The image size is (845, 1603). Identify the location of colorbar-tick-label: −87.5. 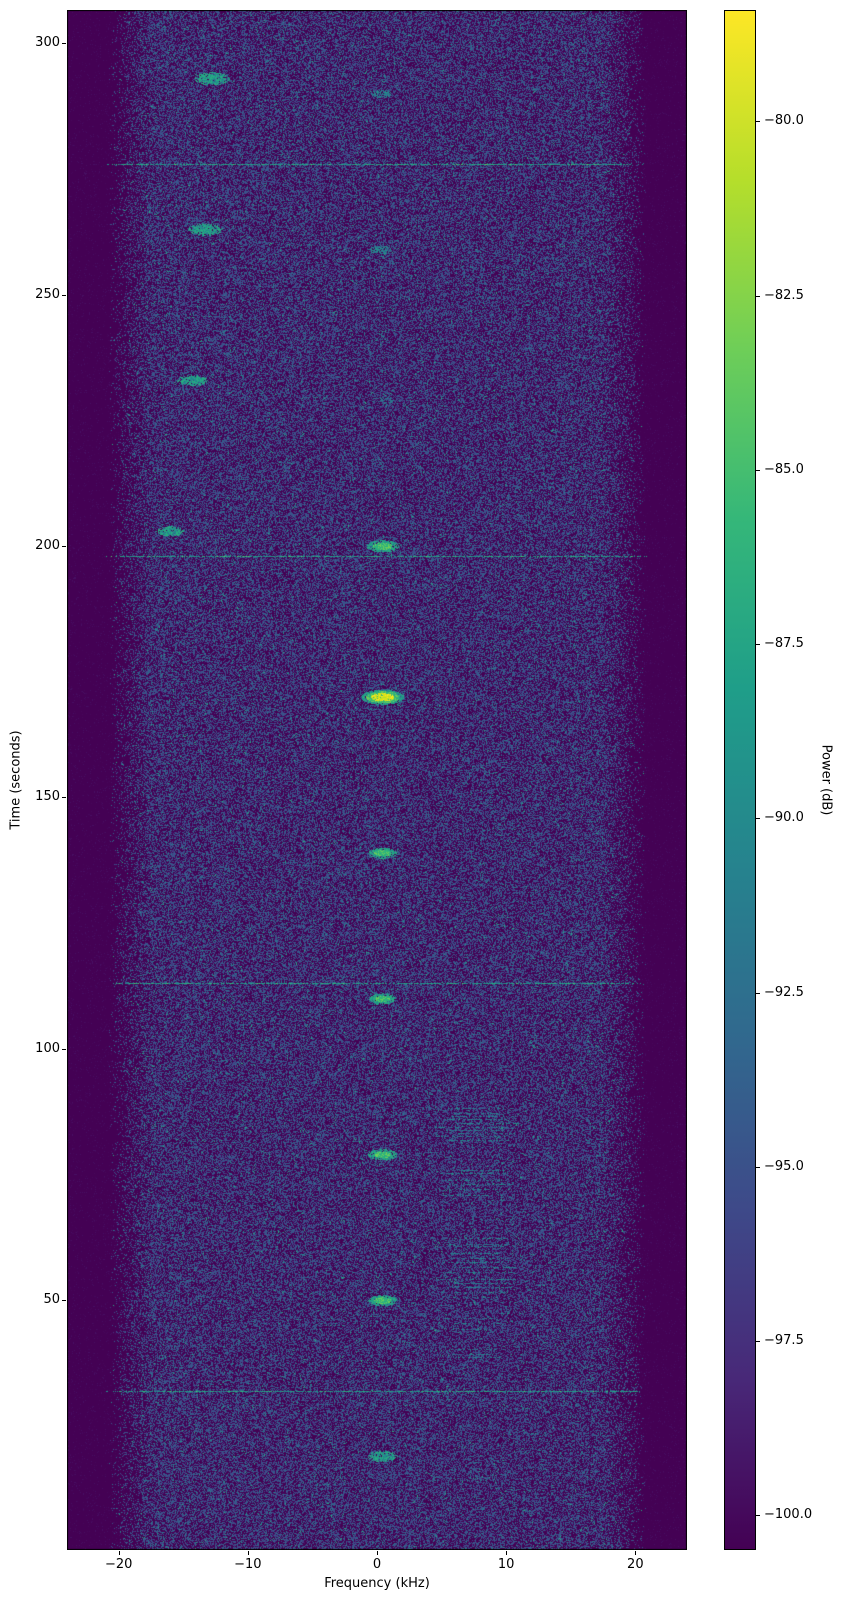
(784, 644).